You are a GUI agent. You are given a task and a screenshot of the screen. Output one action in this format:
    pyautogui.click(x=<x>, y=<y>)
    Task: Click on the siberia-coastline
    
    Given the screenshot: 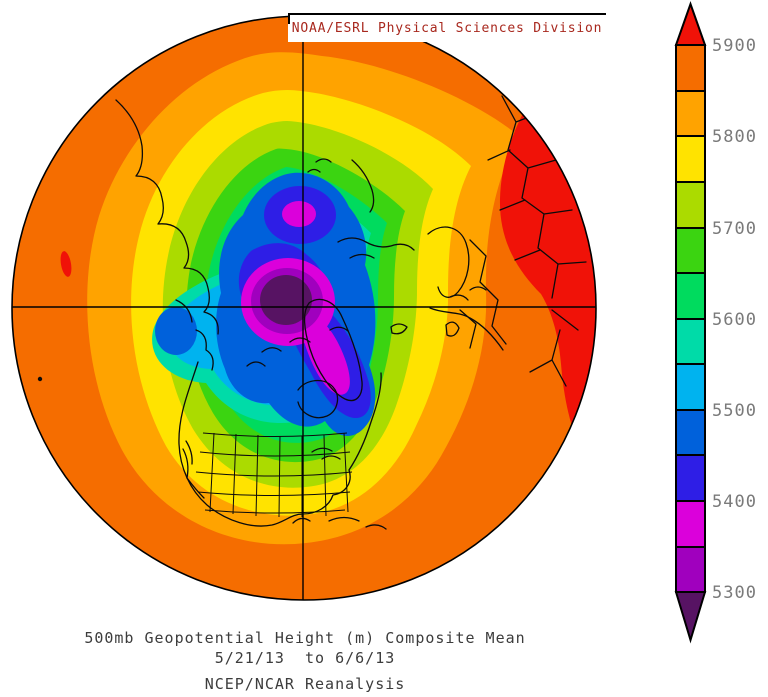 What is the action you would take?
    pyautogui.click(x=376, y=248)
    